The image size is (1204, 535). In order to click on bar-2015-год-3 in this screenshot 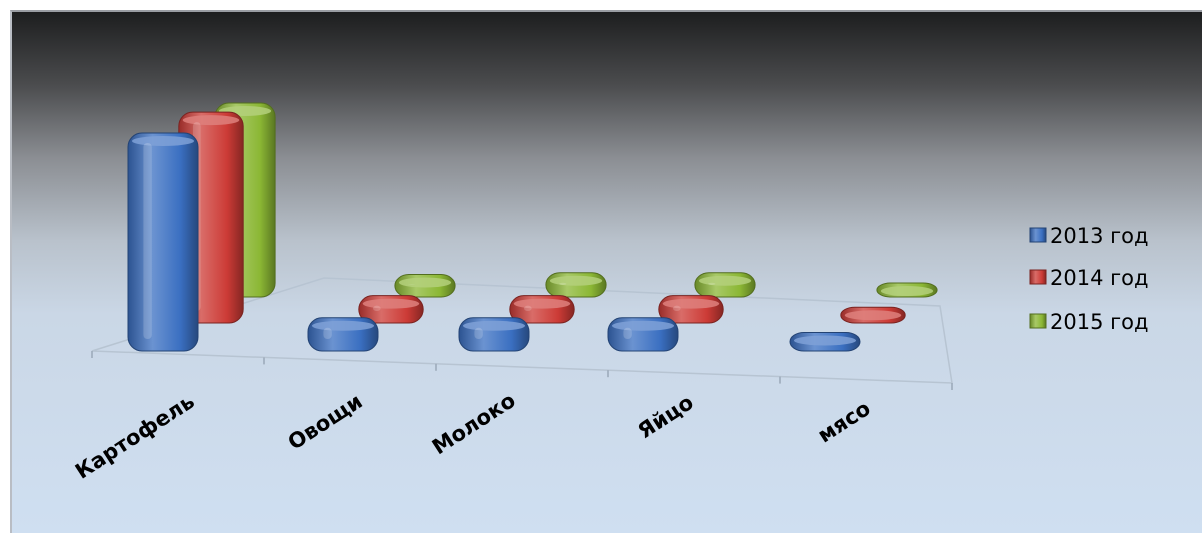, I will do `click(725, 285)`.